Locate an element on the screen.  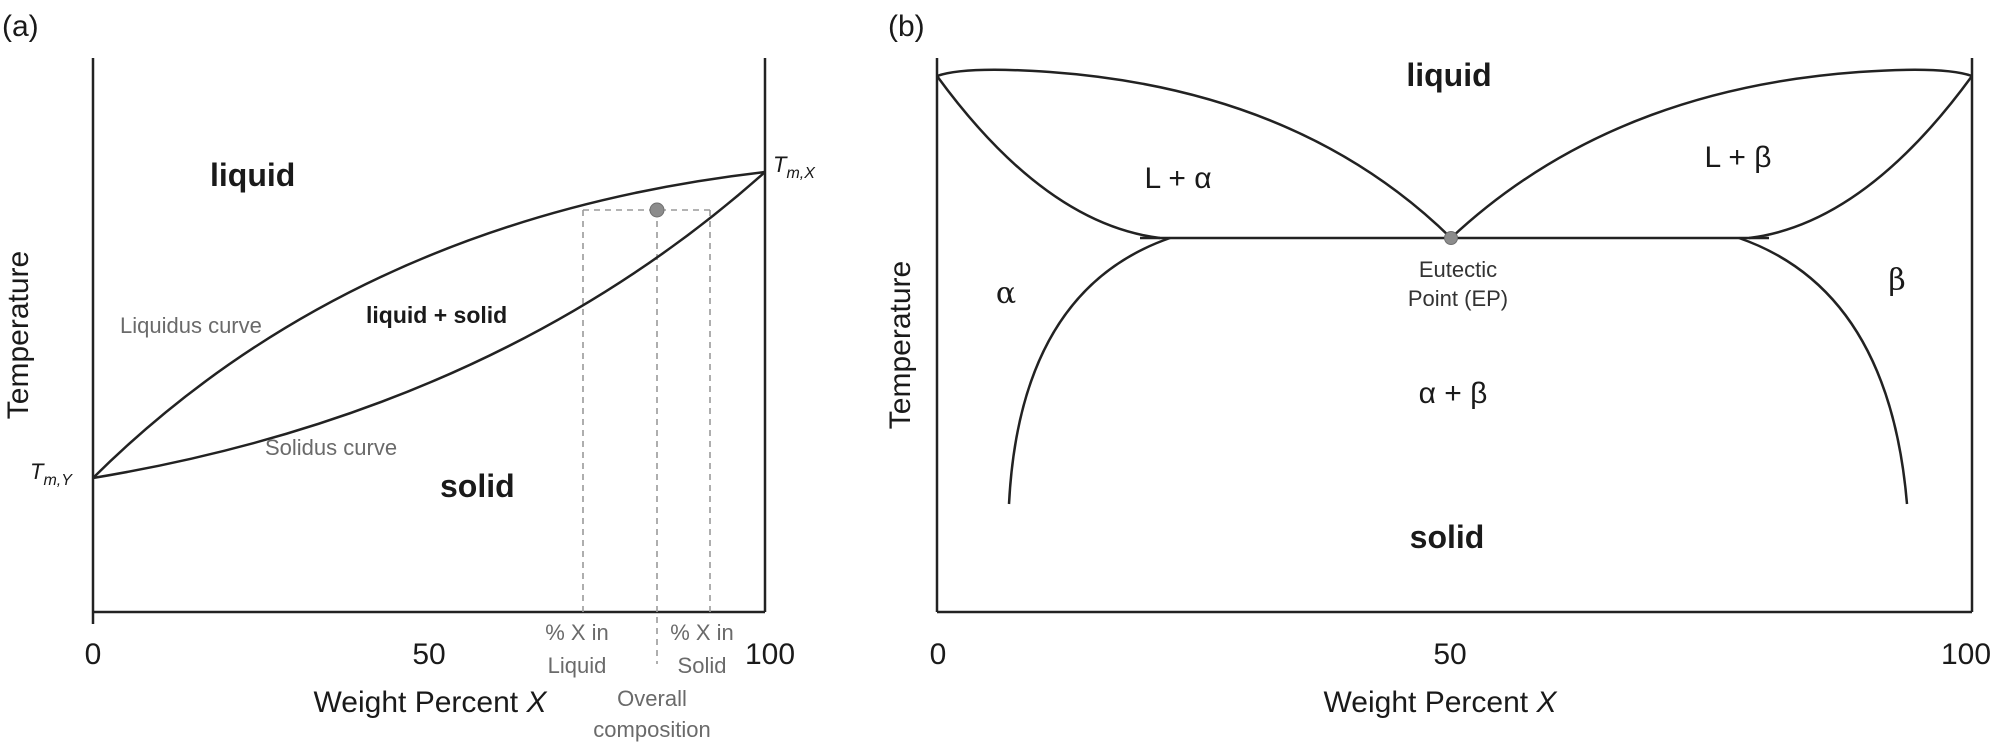
panel-b-solidus-right is located at coordinates (1861, 157).